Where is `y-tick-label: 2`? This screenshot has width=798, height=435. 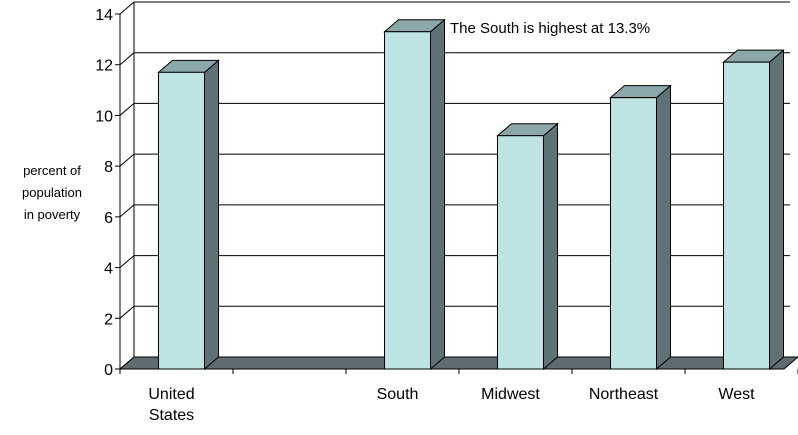 y-tick-label: 2 is located at coordinates (108, 319).